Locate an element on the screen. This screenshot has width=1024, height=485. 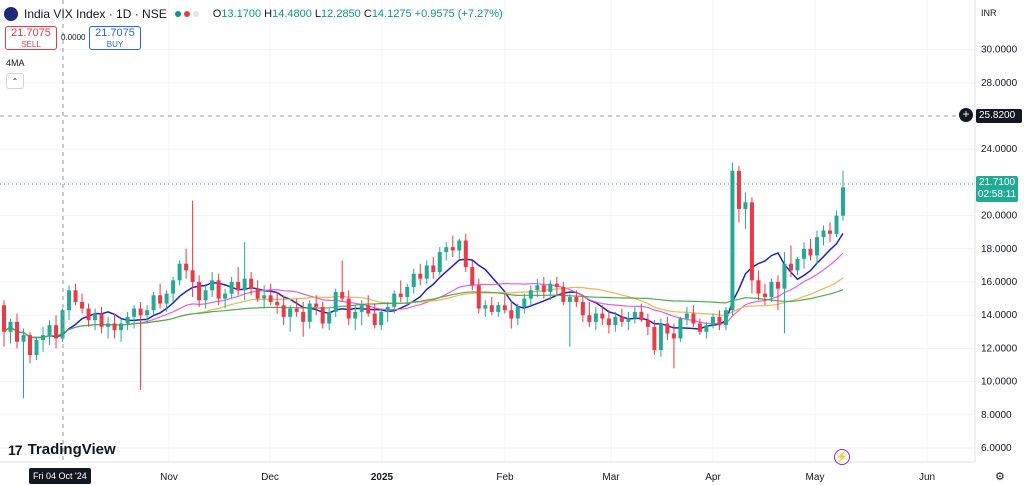
price-tick-label: 30.0000 is located at coordinates (999, 50).